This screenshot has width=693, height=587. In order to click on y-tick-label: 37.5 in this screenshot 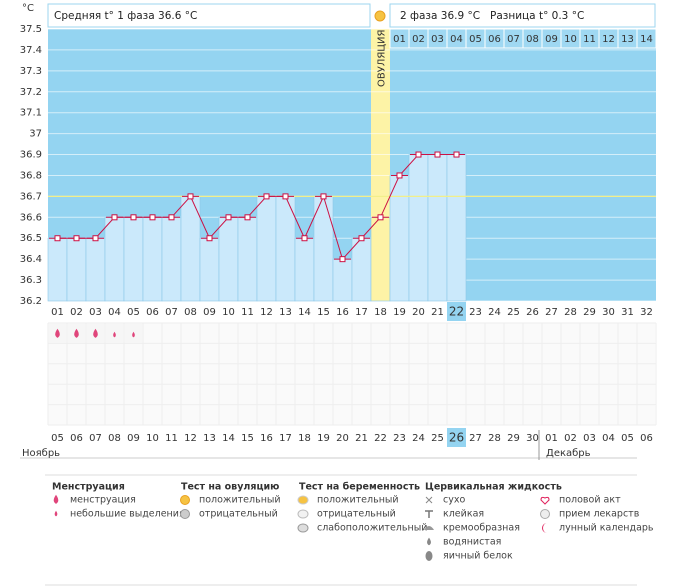, I will do `click(31, 29)`.